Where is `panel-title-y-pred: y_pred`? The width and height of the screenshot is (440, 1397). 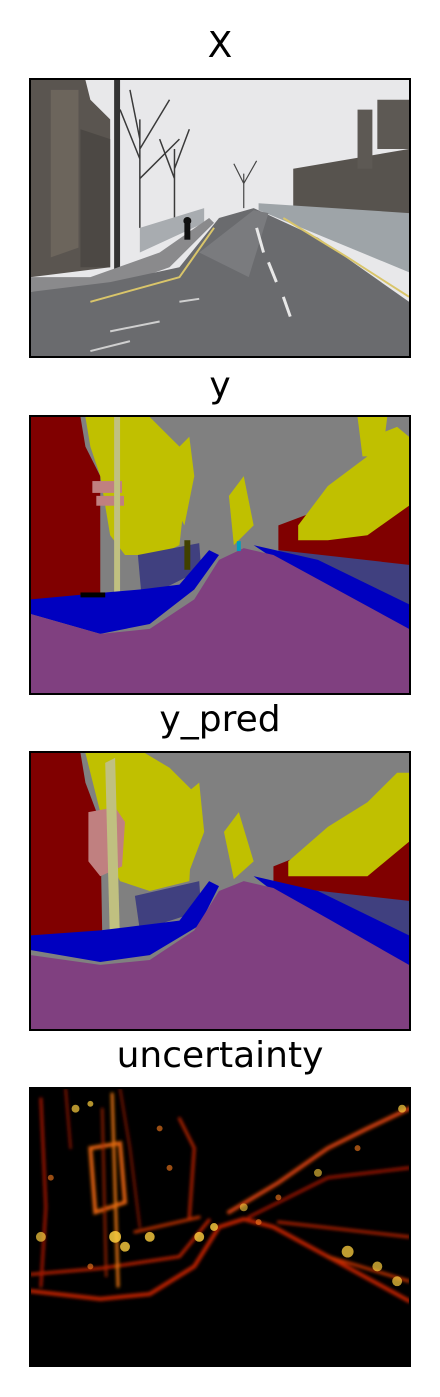
panel-title-y-pred: y_pred is located at coordinates (220, 719).